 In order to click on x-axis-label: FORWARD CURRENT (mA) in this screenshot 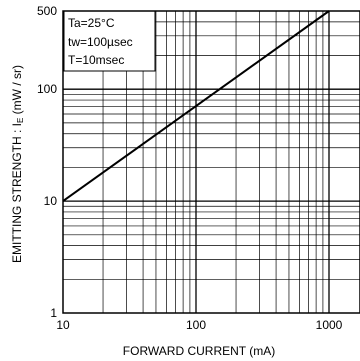, I will do `click(199, 351)`.